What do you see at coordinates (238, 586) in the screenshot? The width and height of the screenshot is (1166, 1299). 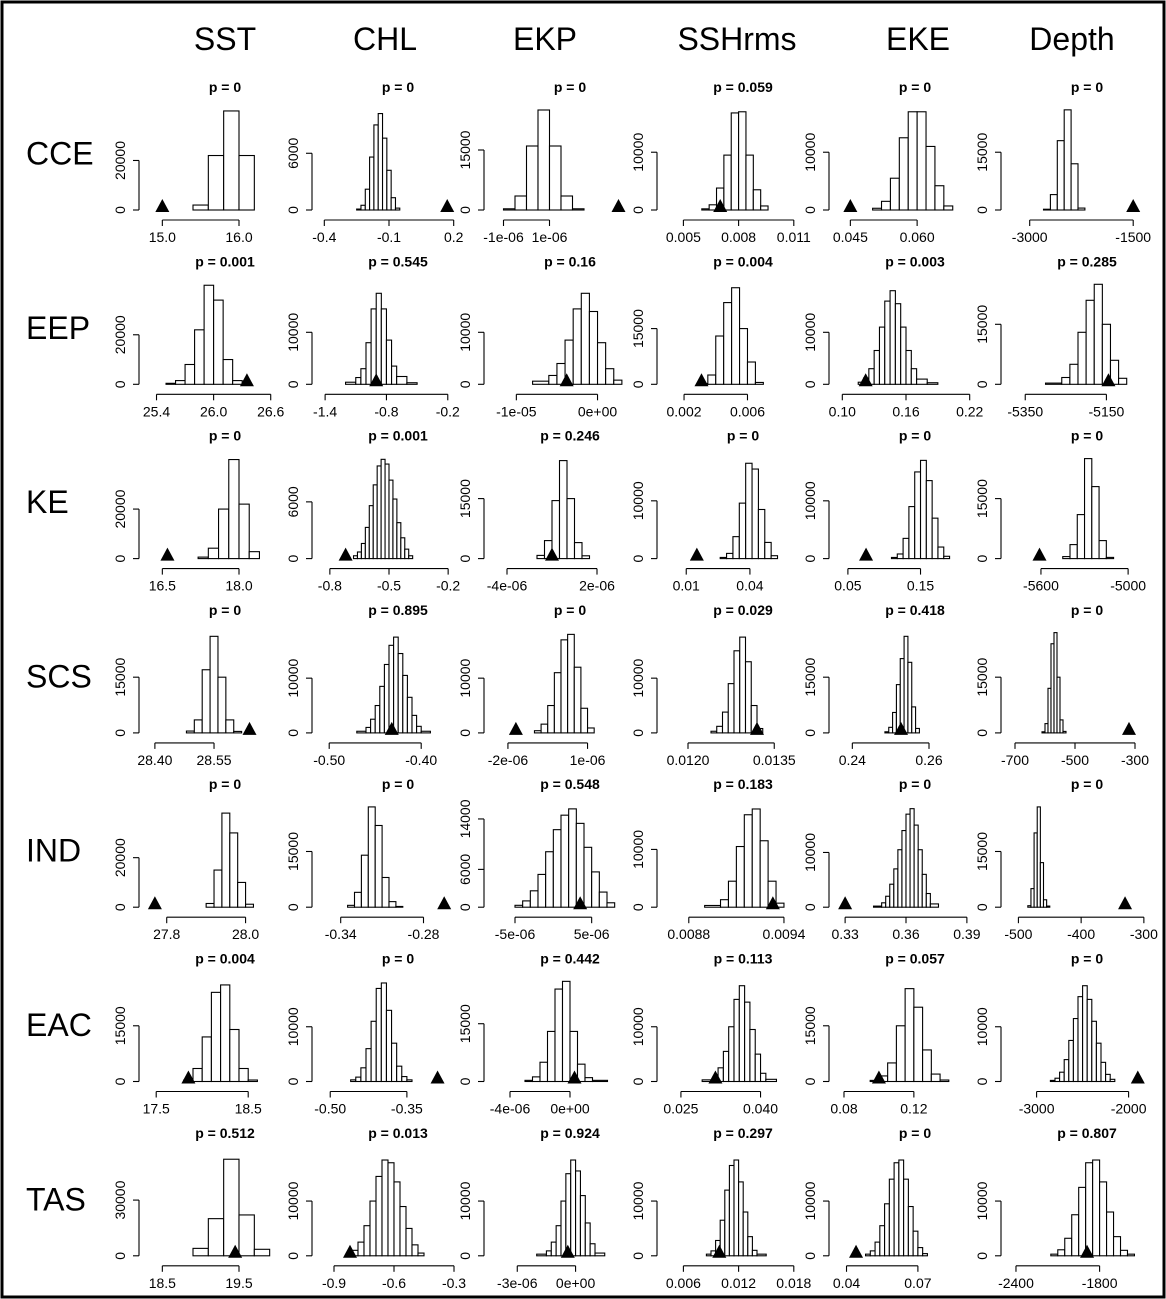 I see `x-tick-label: 18.0` at bounding box center [238, 586].